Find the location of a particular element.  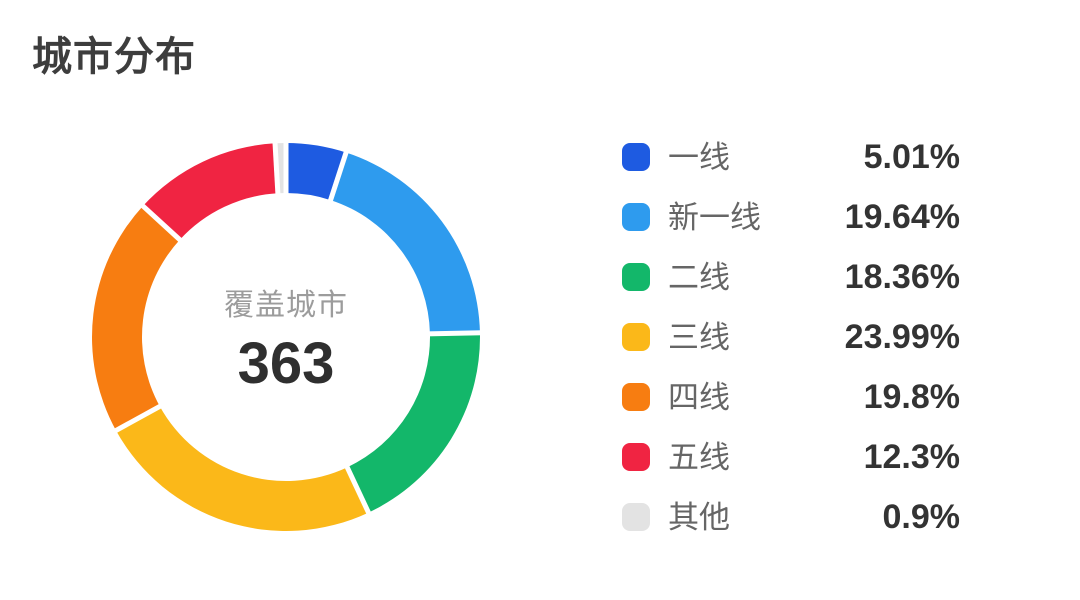

legend-value: 5.01% is located at coordinates (911, 157).